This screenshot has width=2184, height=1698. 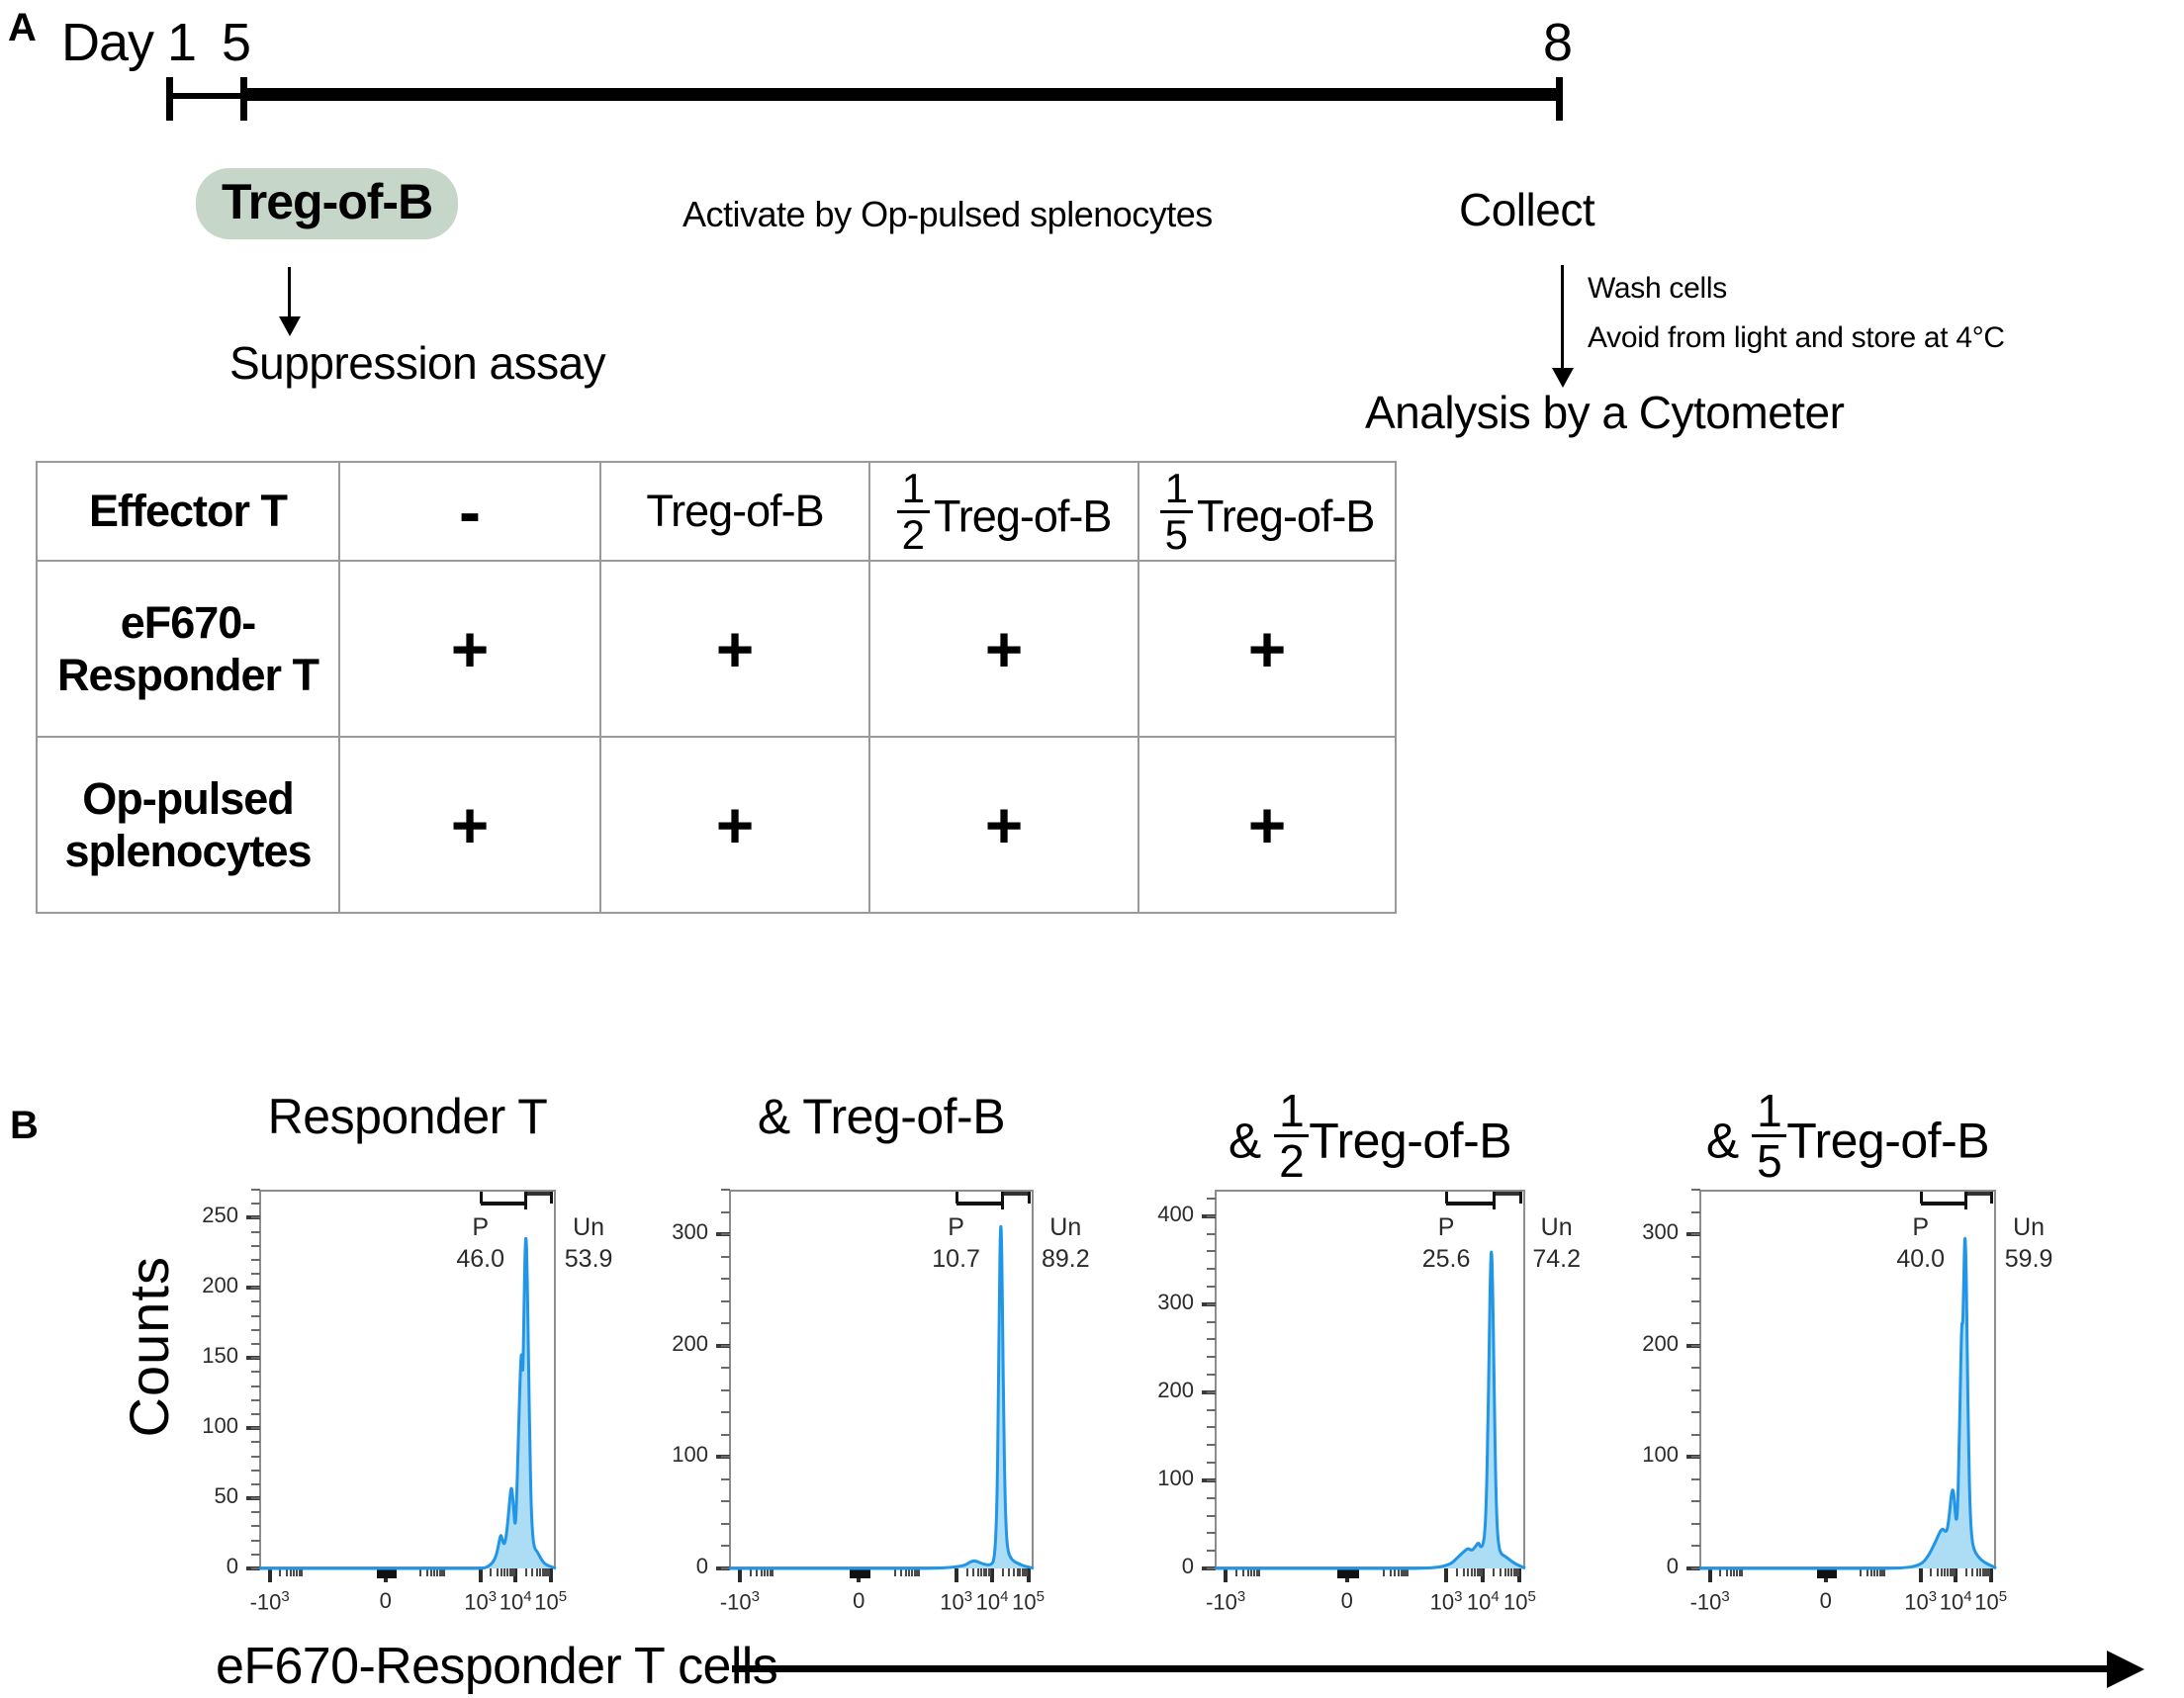 I want to click on y-tick-label: 0, so click(x=701, y=1566).